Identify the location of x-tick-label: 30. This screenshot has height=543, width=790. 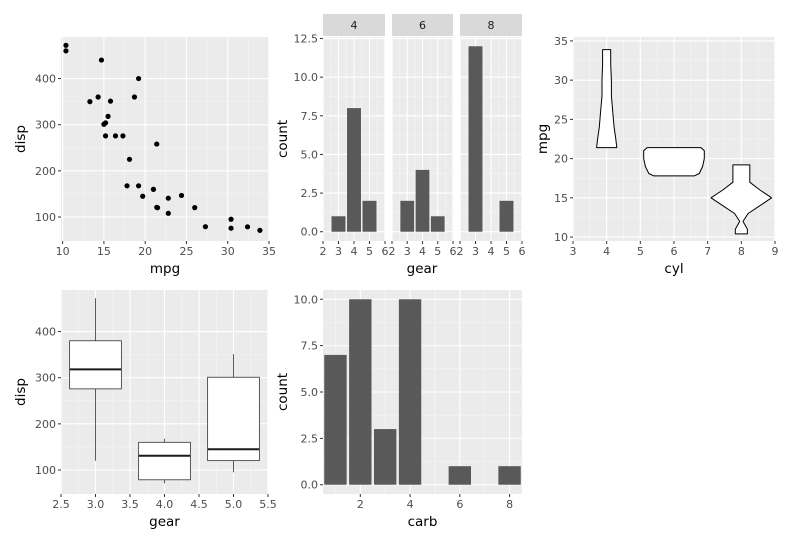
(228, 251).